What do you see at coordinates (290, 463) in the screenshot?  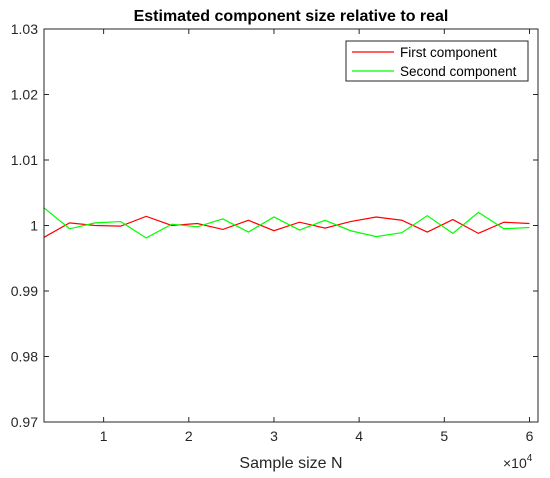 I see `x-axis-label: Sample size N` at bounding box center [290, 463].